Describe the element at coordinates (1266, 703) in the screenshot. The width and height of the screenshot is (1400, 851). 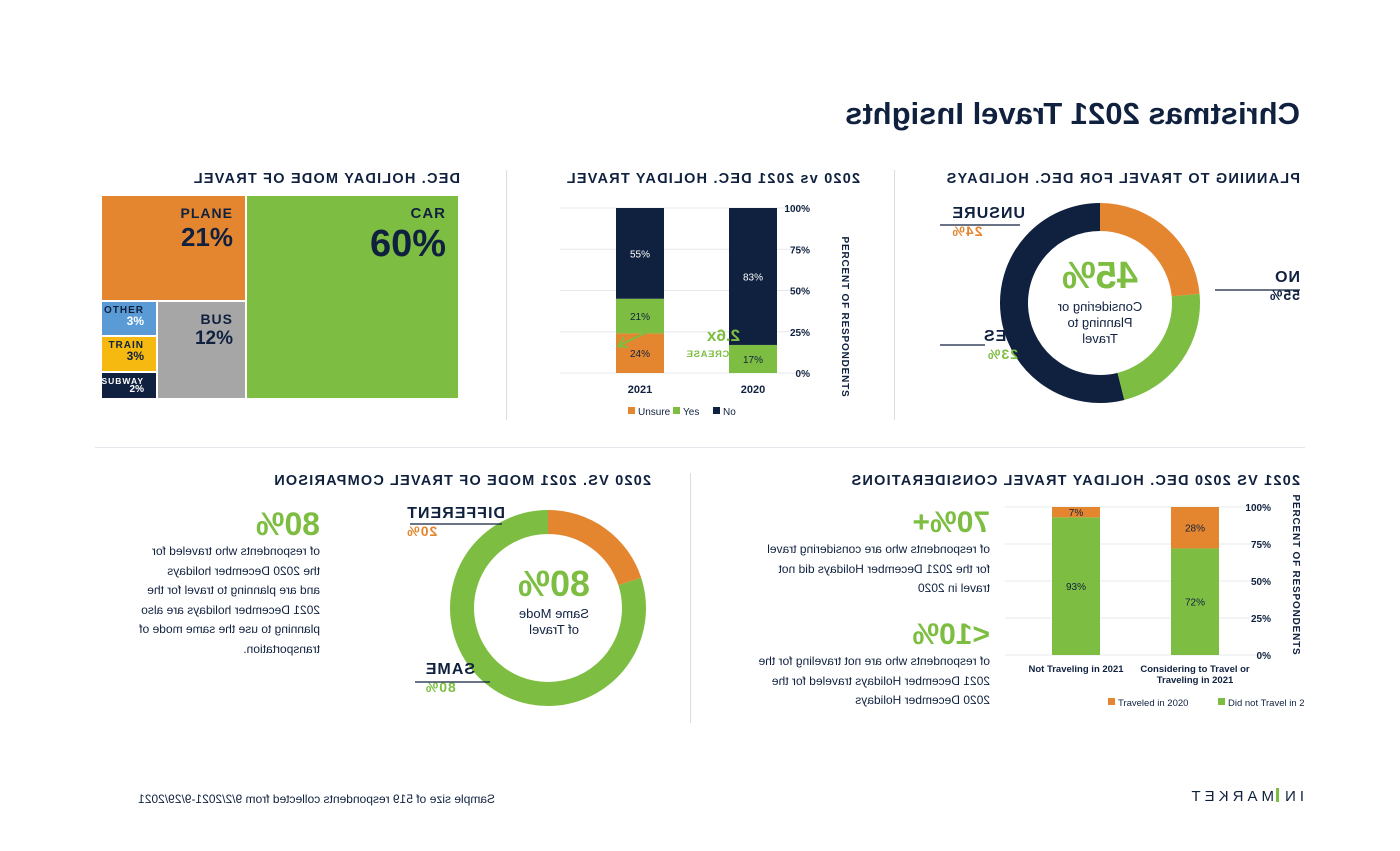
I see `considerations-legend-label-did-not-travel-in-2020: Did not Travel in 2020` at that location.